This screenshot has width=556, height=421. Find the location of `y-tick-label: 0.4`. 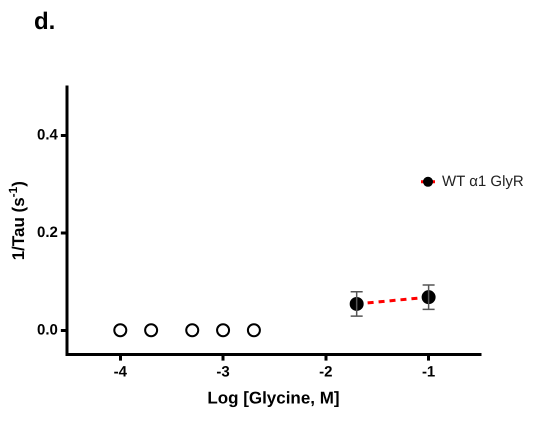

y-tick-label: 0.4 is located at coordinates (47, 135).